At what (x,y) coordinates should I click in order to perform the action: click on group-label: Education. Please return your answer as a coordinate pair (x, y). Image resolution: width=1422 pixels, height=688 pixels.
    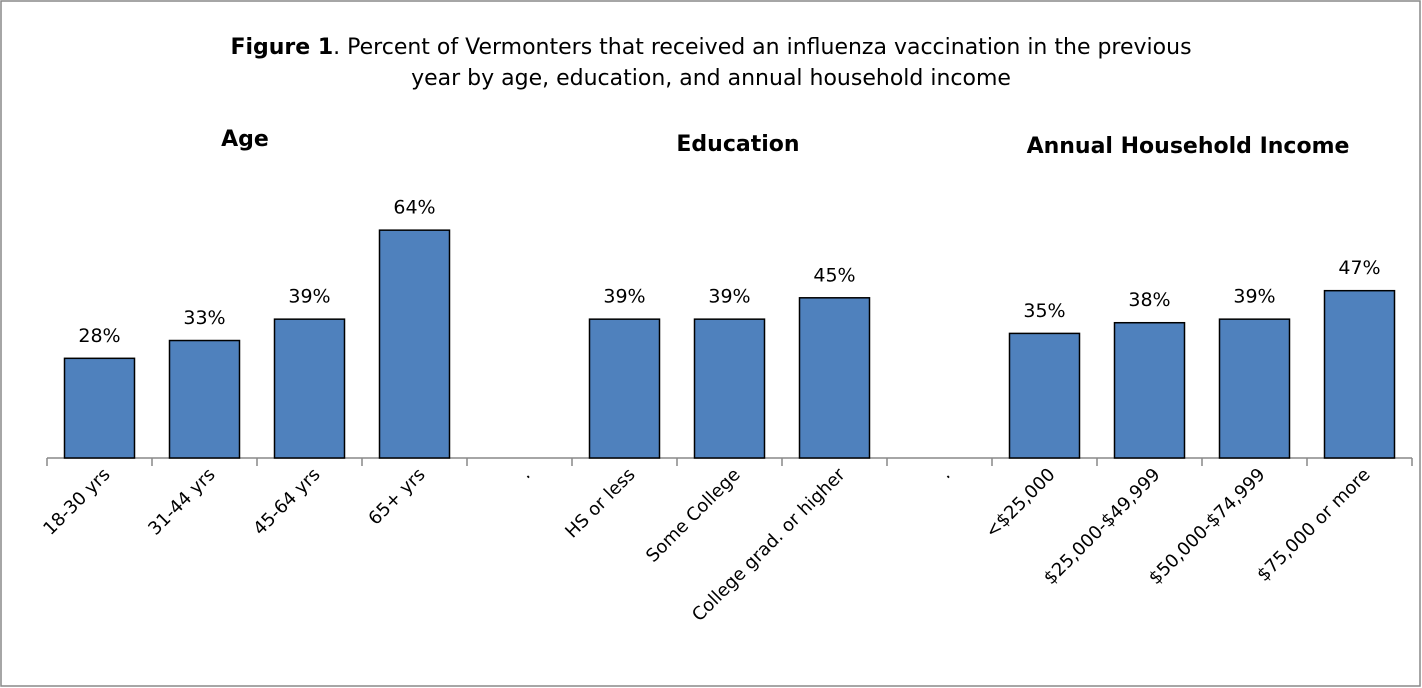
    Looking at the image, I should click on (737, 144).